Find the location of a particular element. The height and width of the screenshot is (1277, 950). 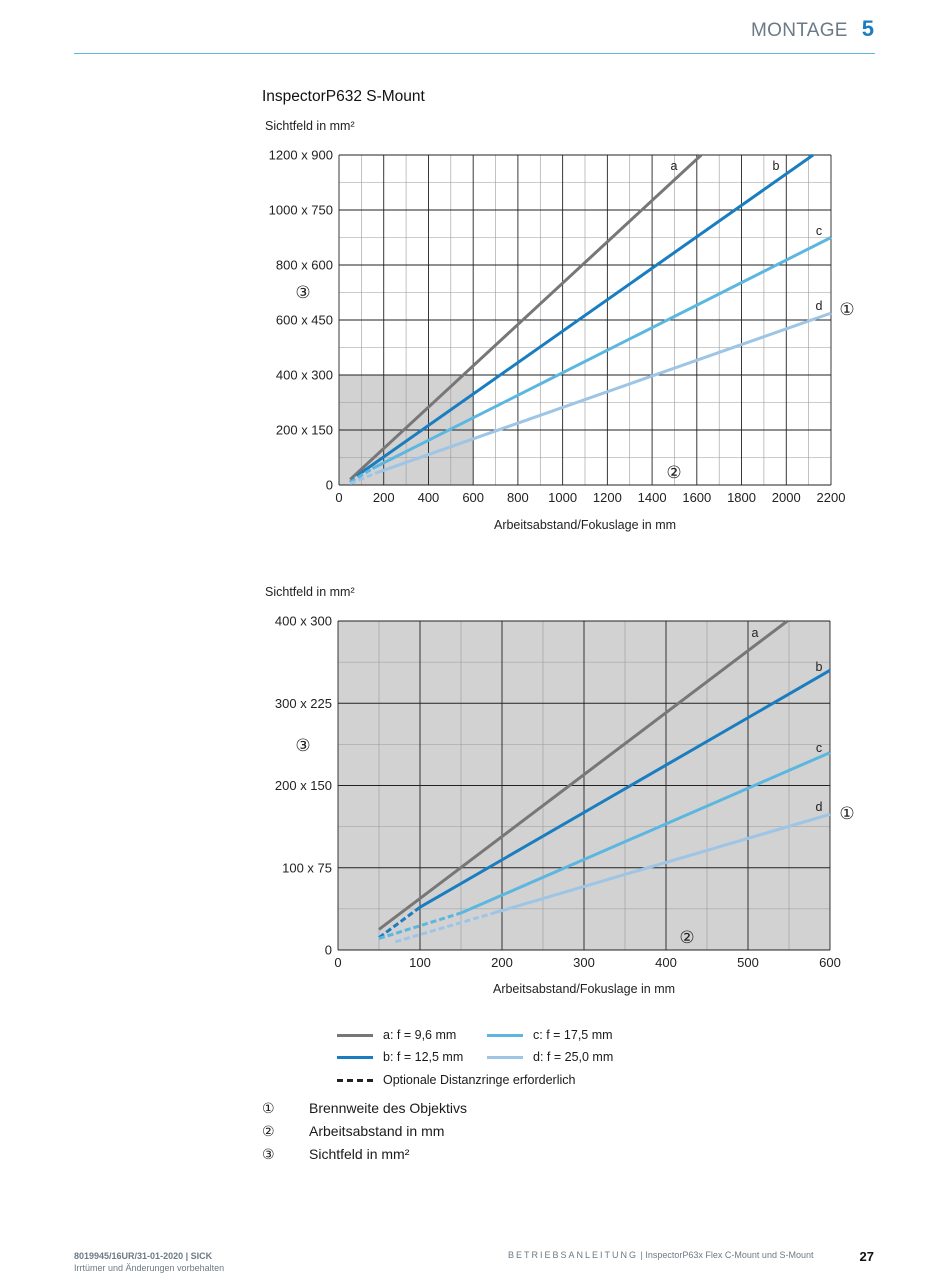

chart2-x-tick-label: 100 is located at coordinates (420, 962).